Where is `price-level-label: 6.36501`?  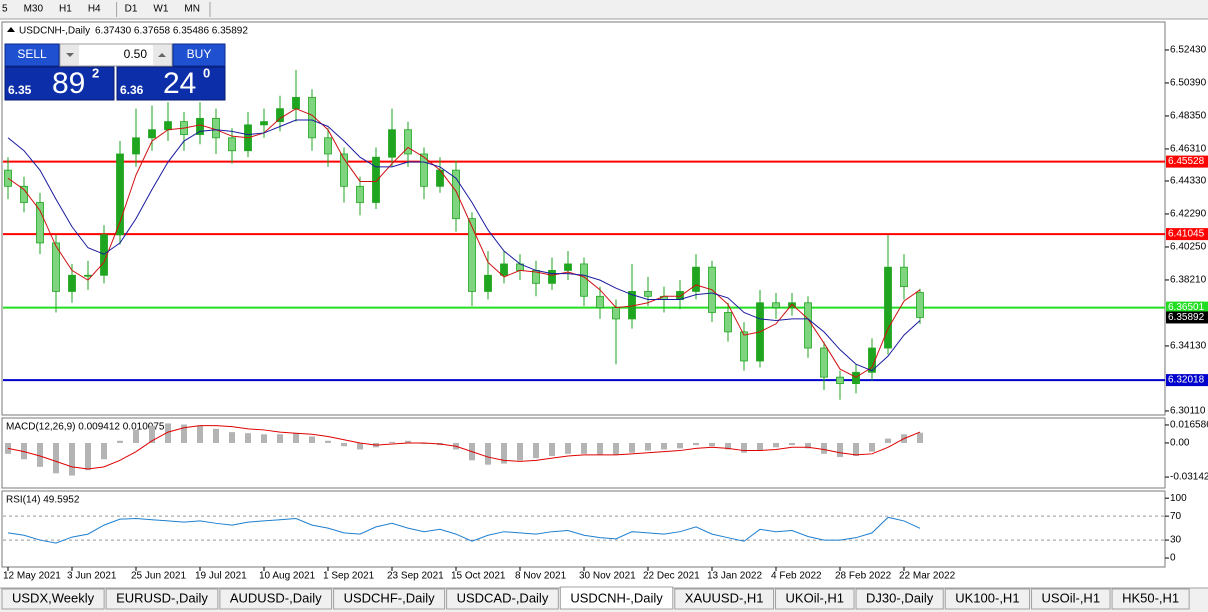 price-level-label: 6.36501 is located at coordinates (1186, 307).